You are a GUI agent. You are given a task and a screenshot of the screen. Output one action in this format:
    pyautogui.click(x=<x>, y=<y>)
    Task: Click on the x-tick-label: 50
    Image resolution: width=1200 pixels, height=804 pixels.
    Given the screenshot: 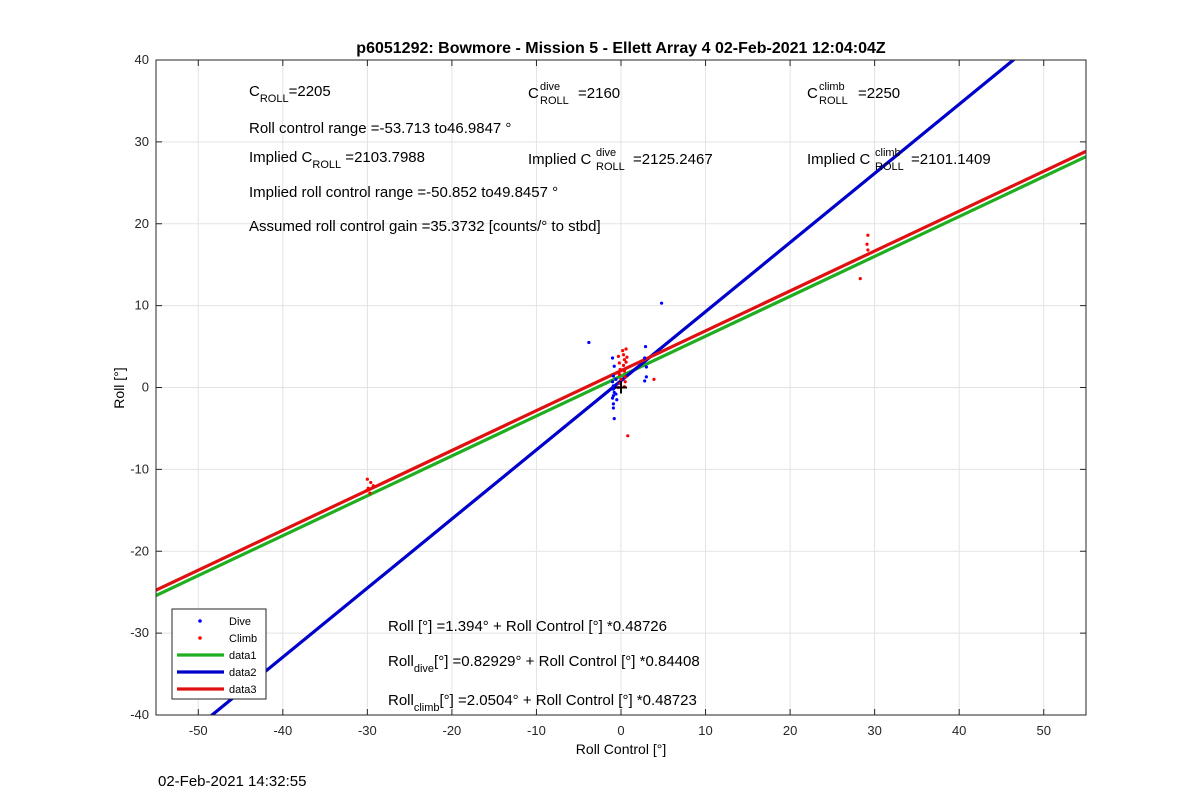 What is the action you would take?
    pyautogui.click(x=1043, y=730)
    